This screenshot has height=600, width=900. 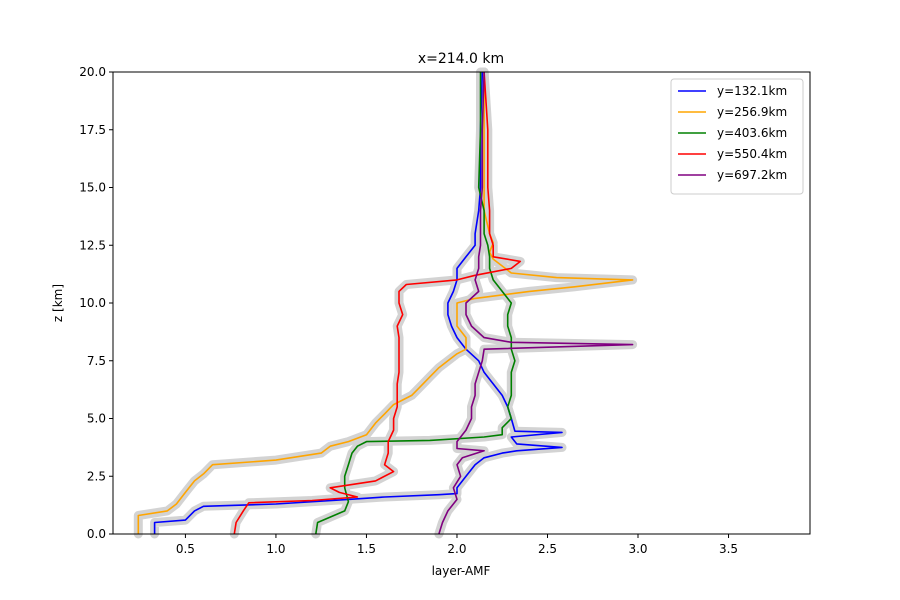 What do you see at coordinates (92, 130) in the screenshot?
I see `y-tick-label: 17.5` at bounding box center [92, 130].